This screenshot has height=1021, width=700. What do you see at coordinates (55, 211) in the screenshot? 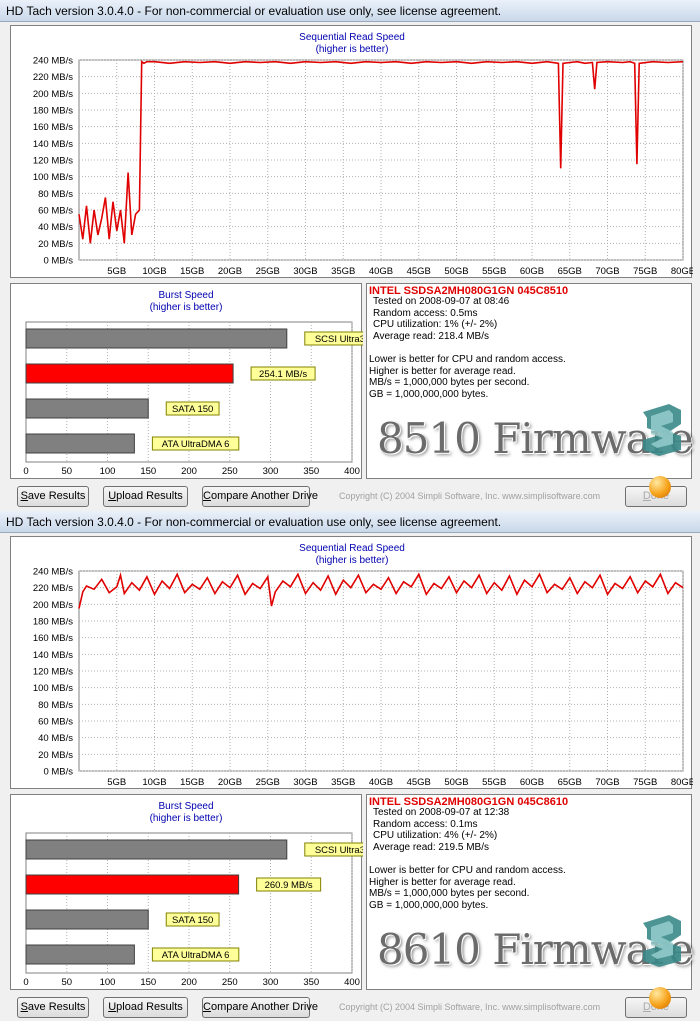
I see `y-tick-label: 60 MB/s` at bounding box center [55, 211].